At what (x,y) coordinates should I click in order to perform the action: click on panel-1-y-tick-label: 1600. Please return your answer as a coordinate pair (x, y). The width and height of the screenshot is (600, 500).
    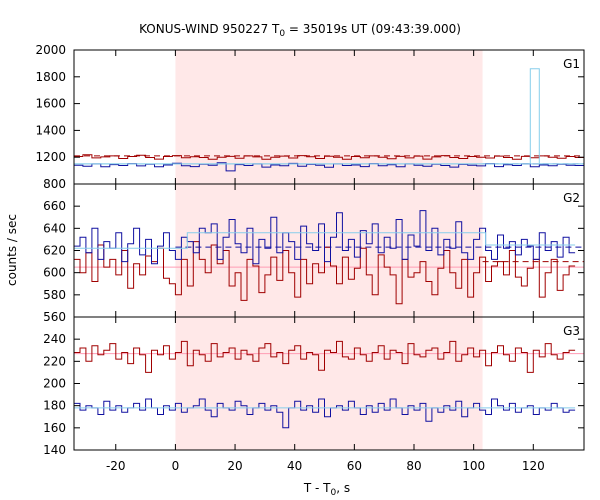
    Looking at the image, I should click on (50, 104).